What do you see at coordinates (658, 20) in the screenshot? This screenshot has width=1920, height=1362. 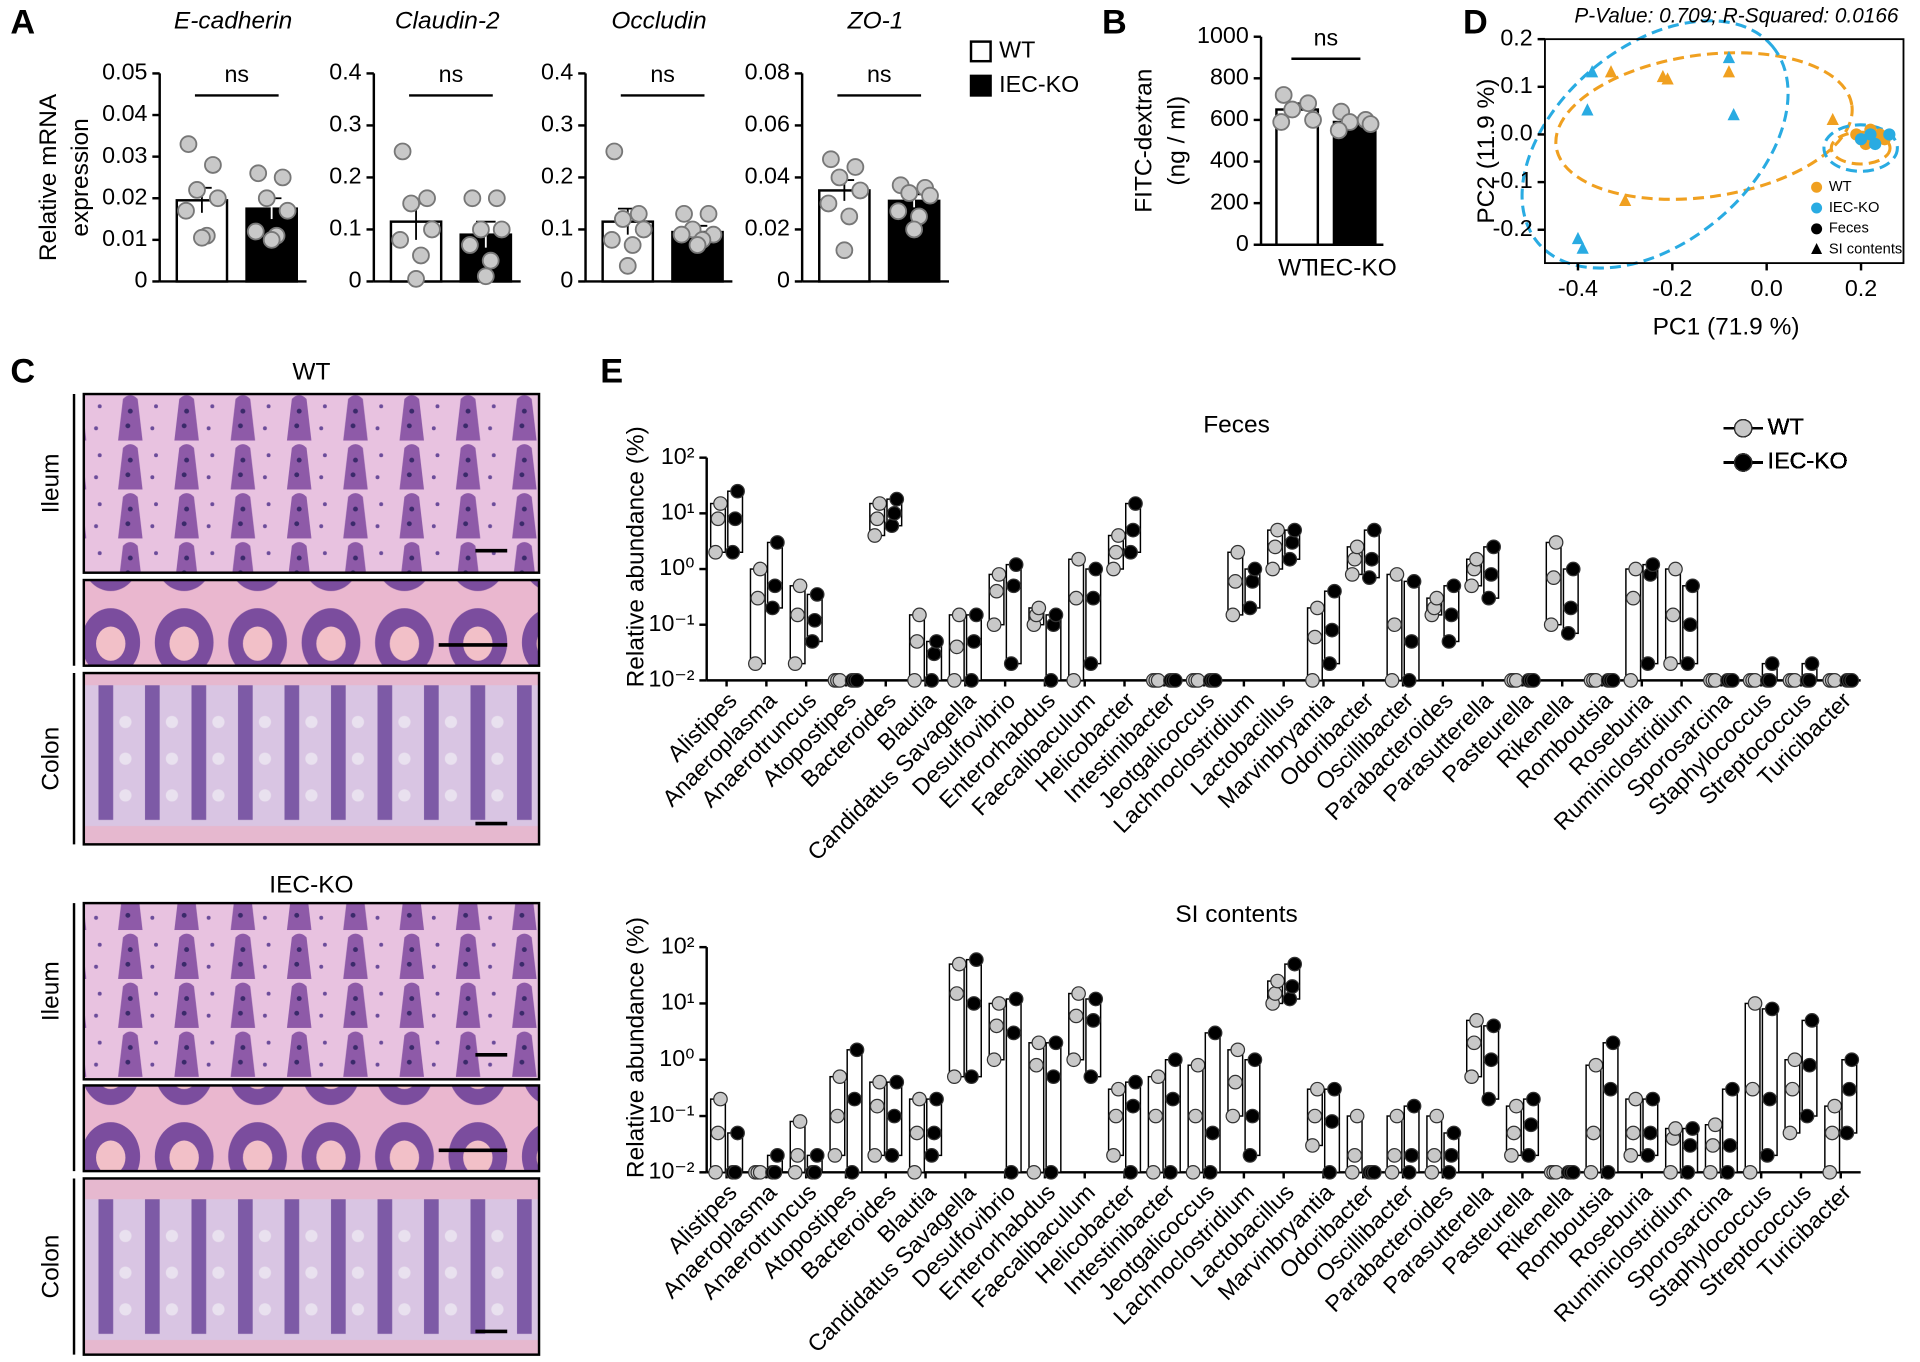 I see `chart-title: Occludin` at bounding box center [658, 20].